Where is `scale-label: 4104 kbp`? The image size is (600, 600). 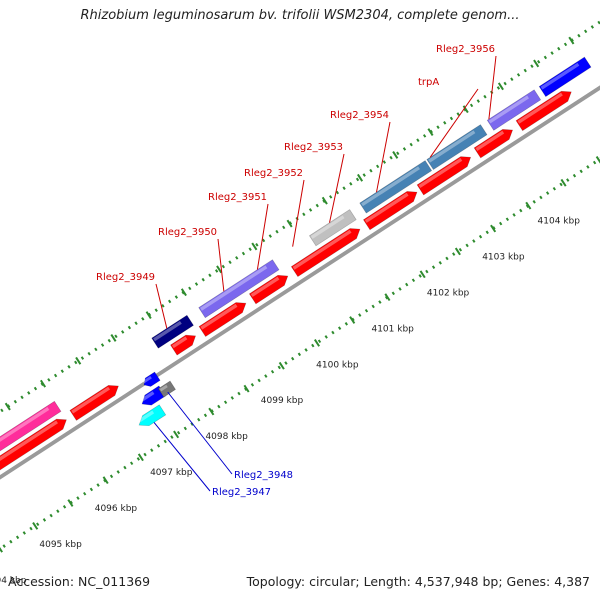 scale-label: 4104 kbp is located at coordinates (559, 222).